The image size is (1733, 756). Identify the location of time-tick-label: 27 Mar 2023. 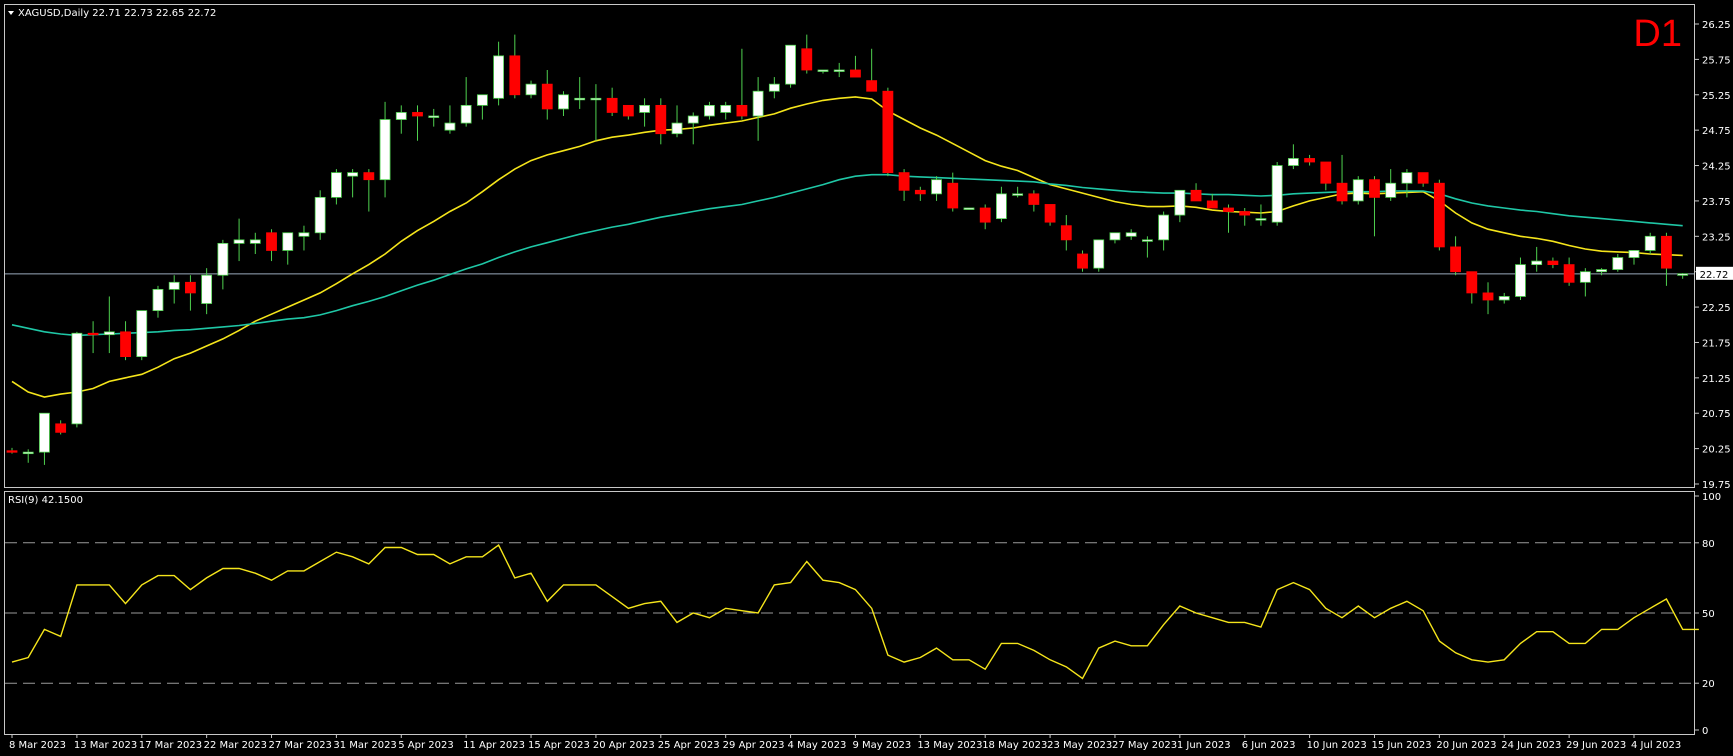
(300, 745).